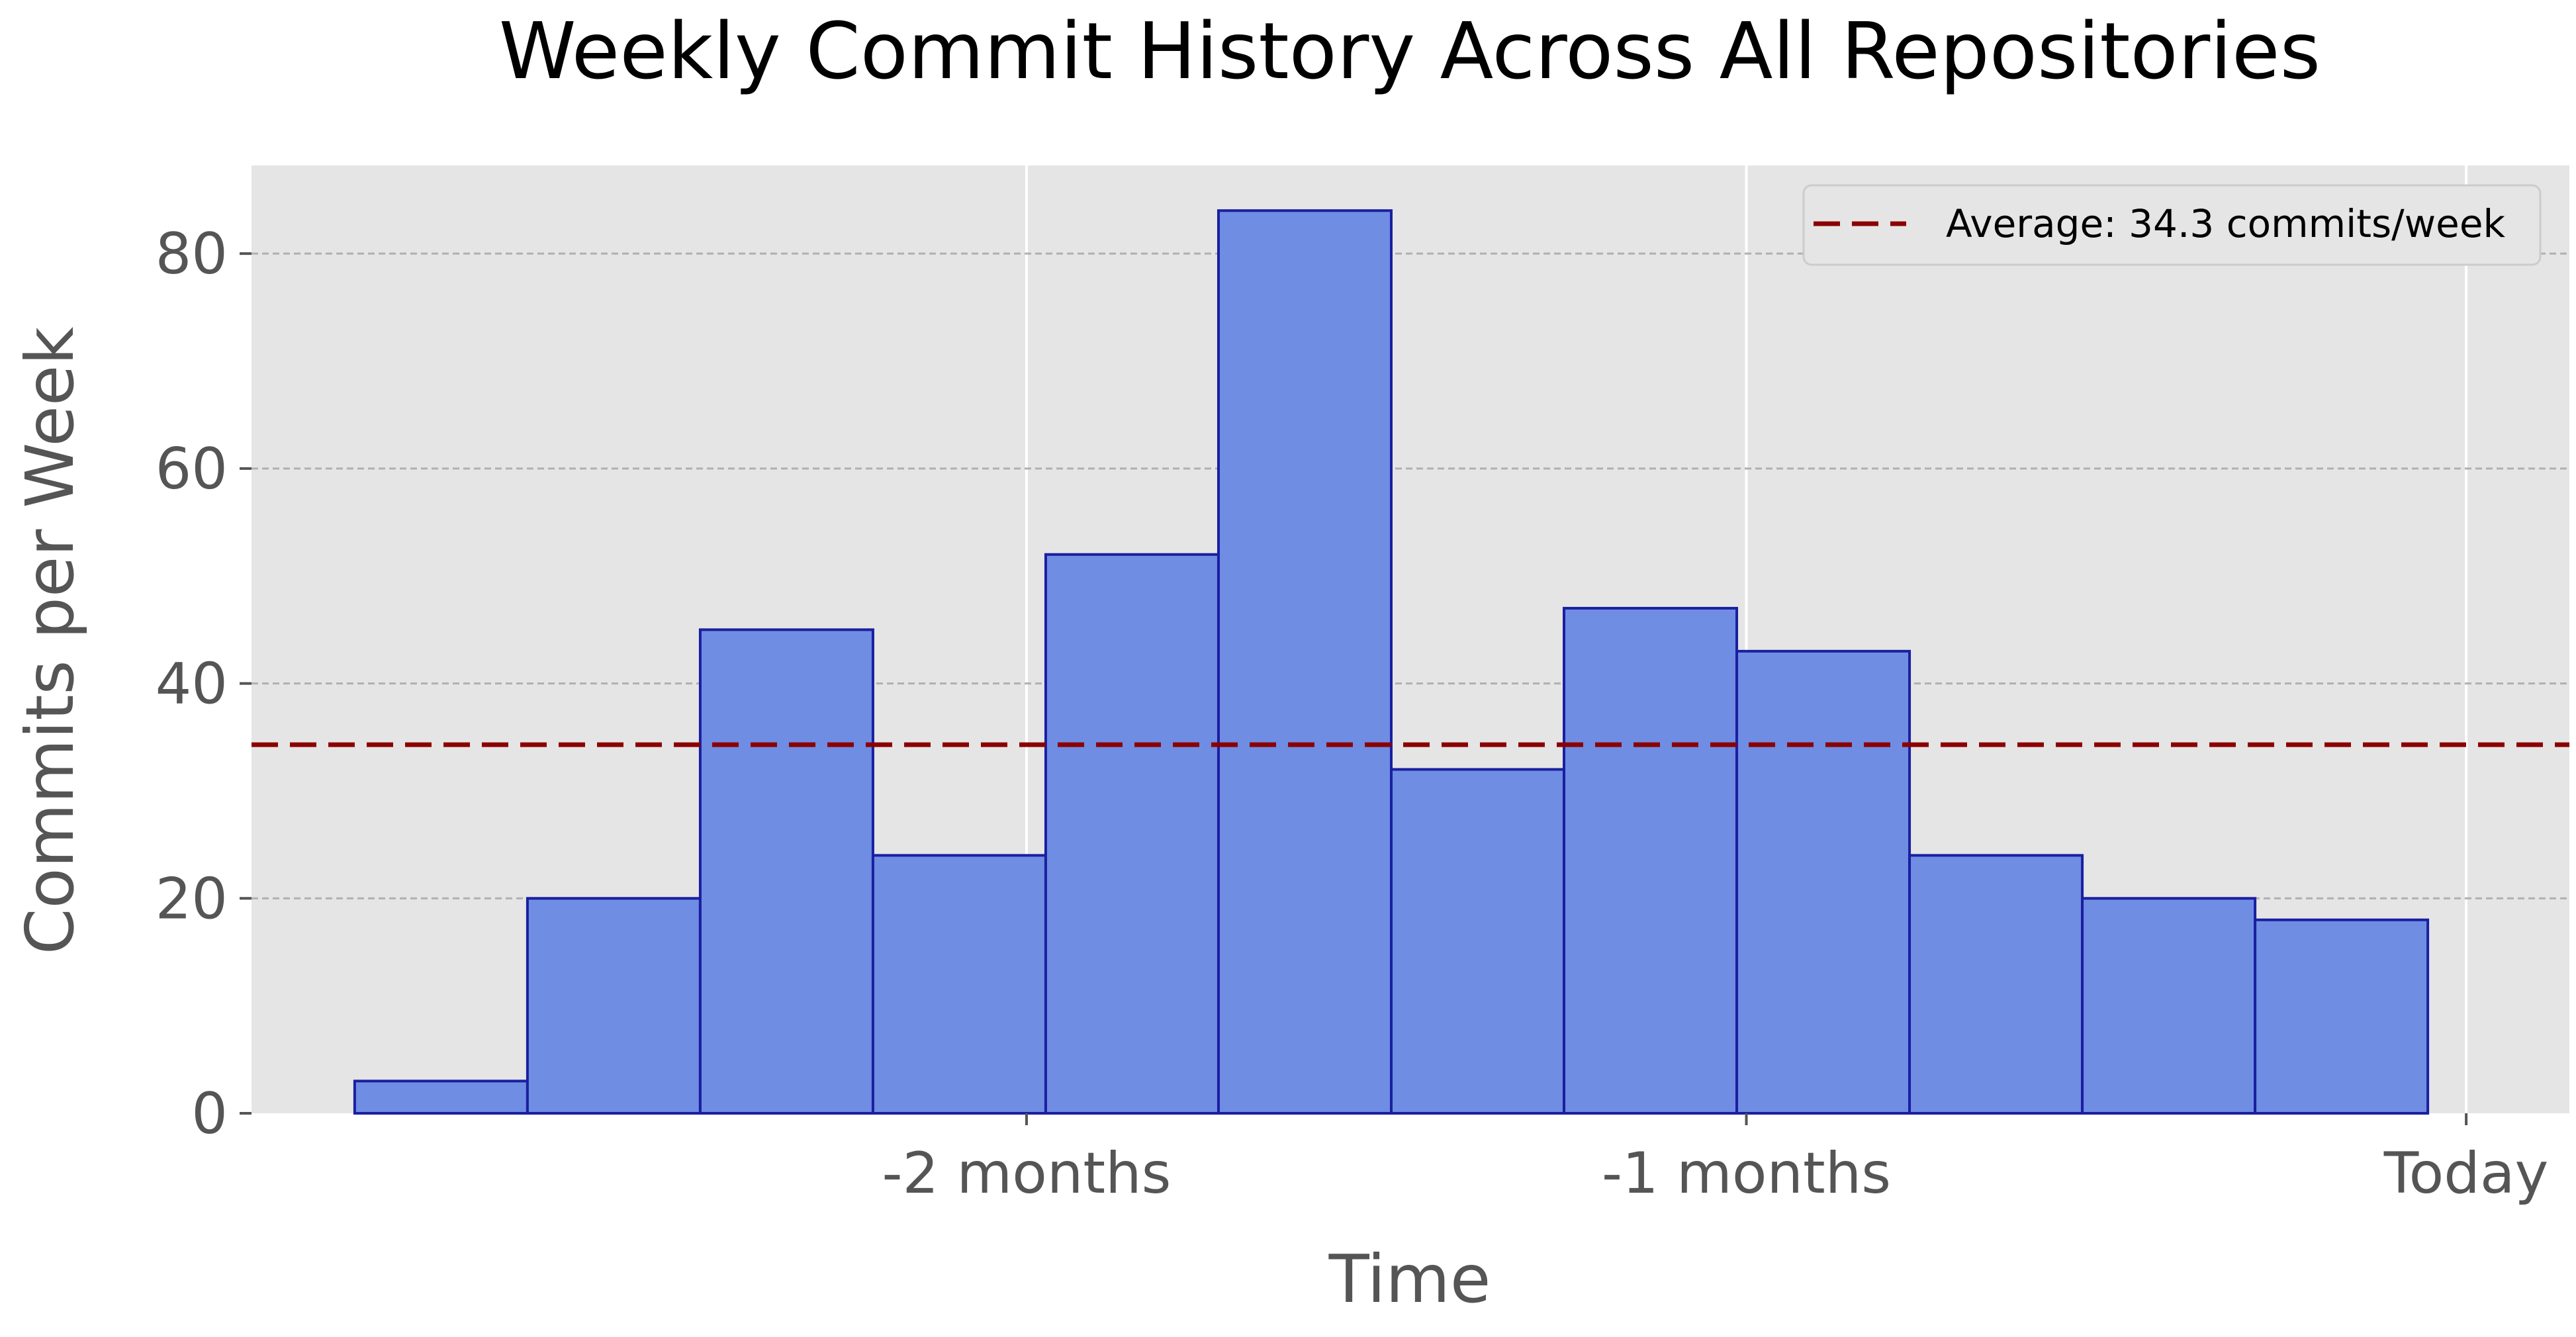  I want to click on x-tick-label-1: -1 months, so click(1746, 1173).